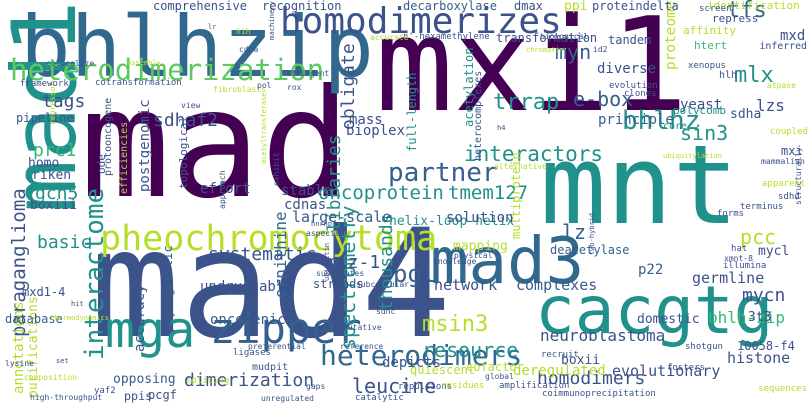 The width and height of the screenshot is (808, 404). I want to click on cloud-word: mga, so click(150, 330).